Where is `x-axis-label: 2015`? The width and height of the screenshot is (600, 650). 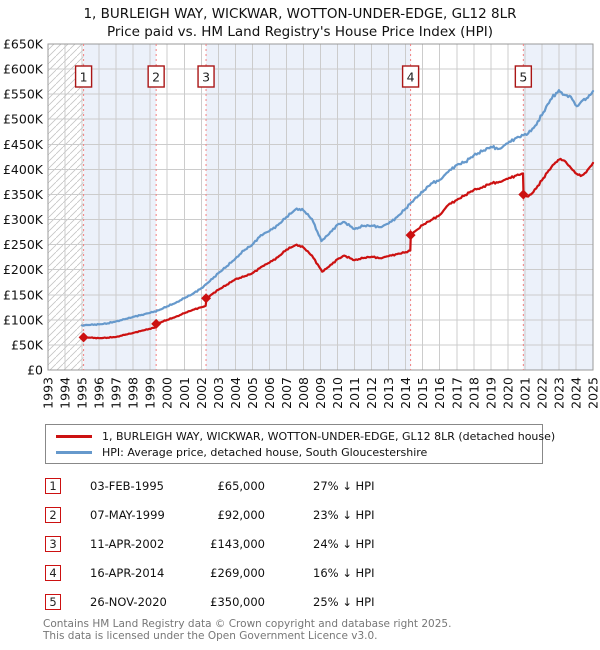
x-axis-label: 2015 is located at coordinates (422, 393).